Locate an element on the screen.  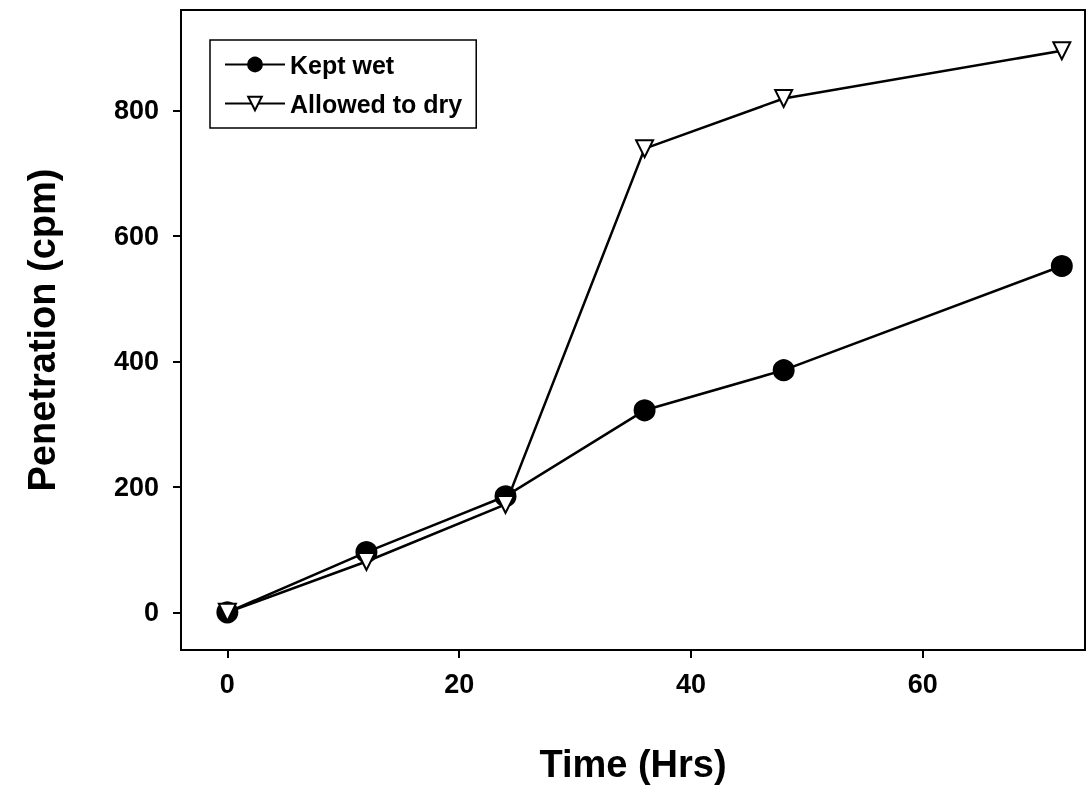
y-axis-title: Penetration (cpm) is located at coordinates (42, 330).